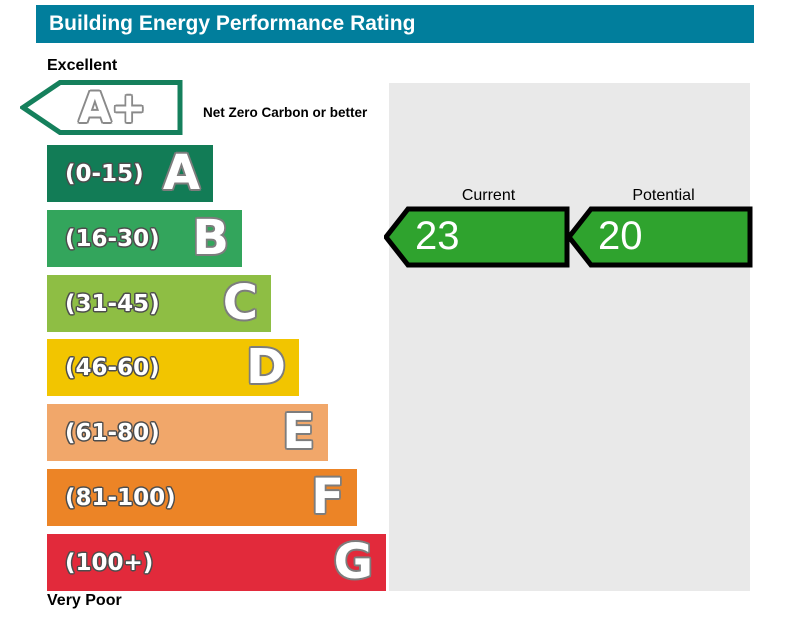  Describe the element at coordinates (120, 498) in the screenshot. I see `band-range-label: (81-100)` at that location.